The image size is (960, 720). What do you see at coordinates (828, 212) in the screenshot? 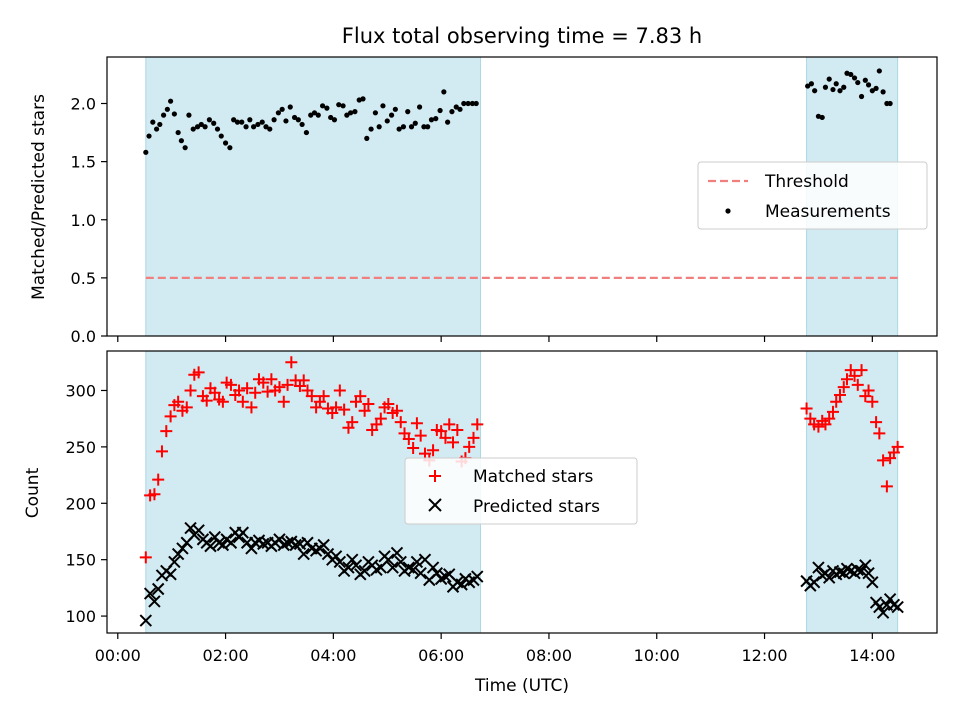
I see `measurements-legend-label: Measurements` at bounding box center [828, 212].